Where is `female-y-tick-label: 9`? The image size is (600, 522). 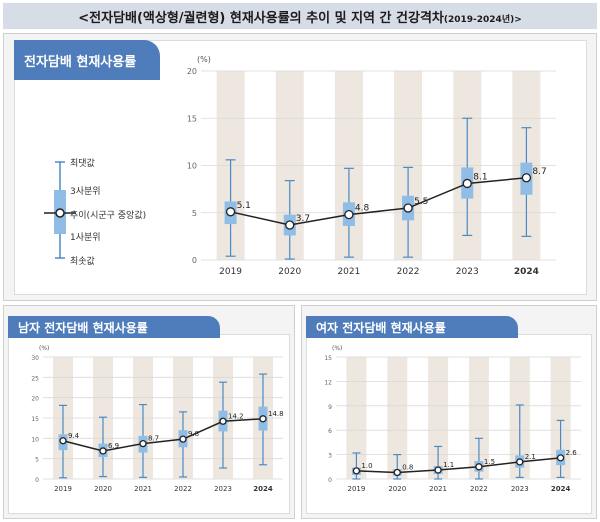
female-y-tick-label: 9 is located at coordinates (330, 407).